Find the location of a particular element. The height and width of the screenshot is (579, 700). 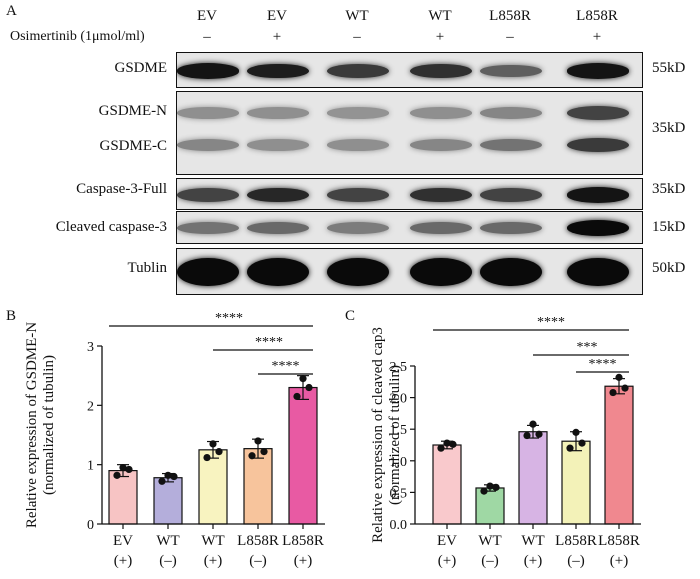

y-tick-label: 2 is located at coordinates (90, 406).